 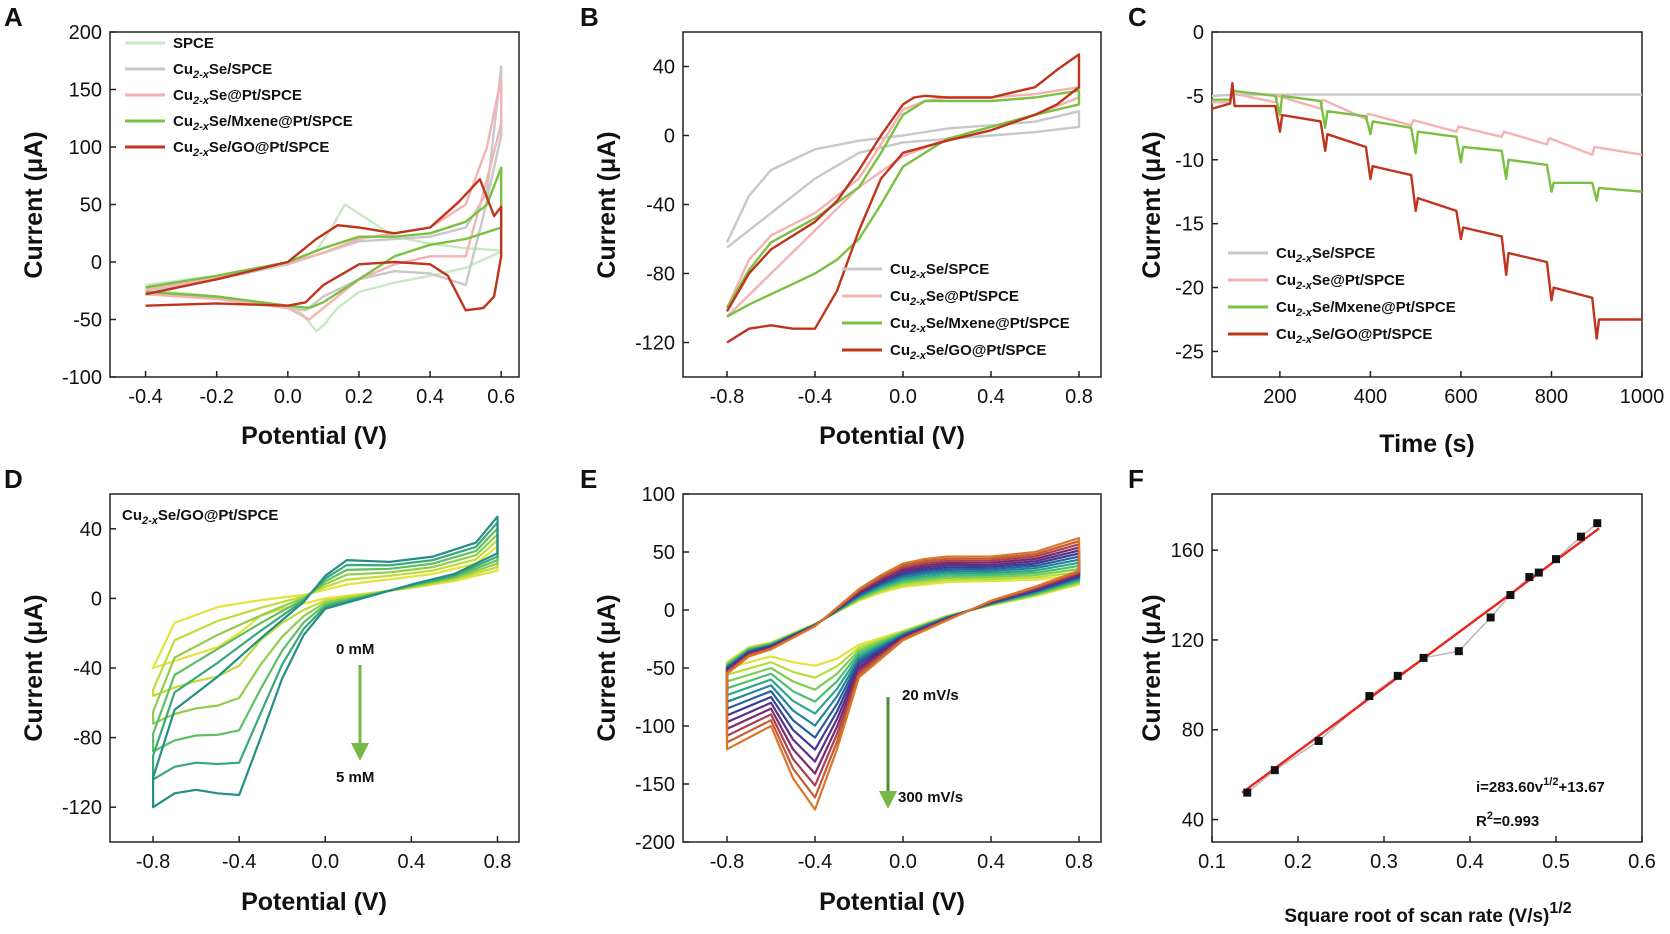 What do you see at coordinates (727, 397) in the screenshot?
I see `xtick-label: -0.8` at bounding box center [727, 397].